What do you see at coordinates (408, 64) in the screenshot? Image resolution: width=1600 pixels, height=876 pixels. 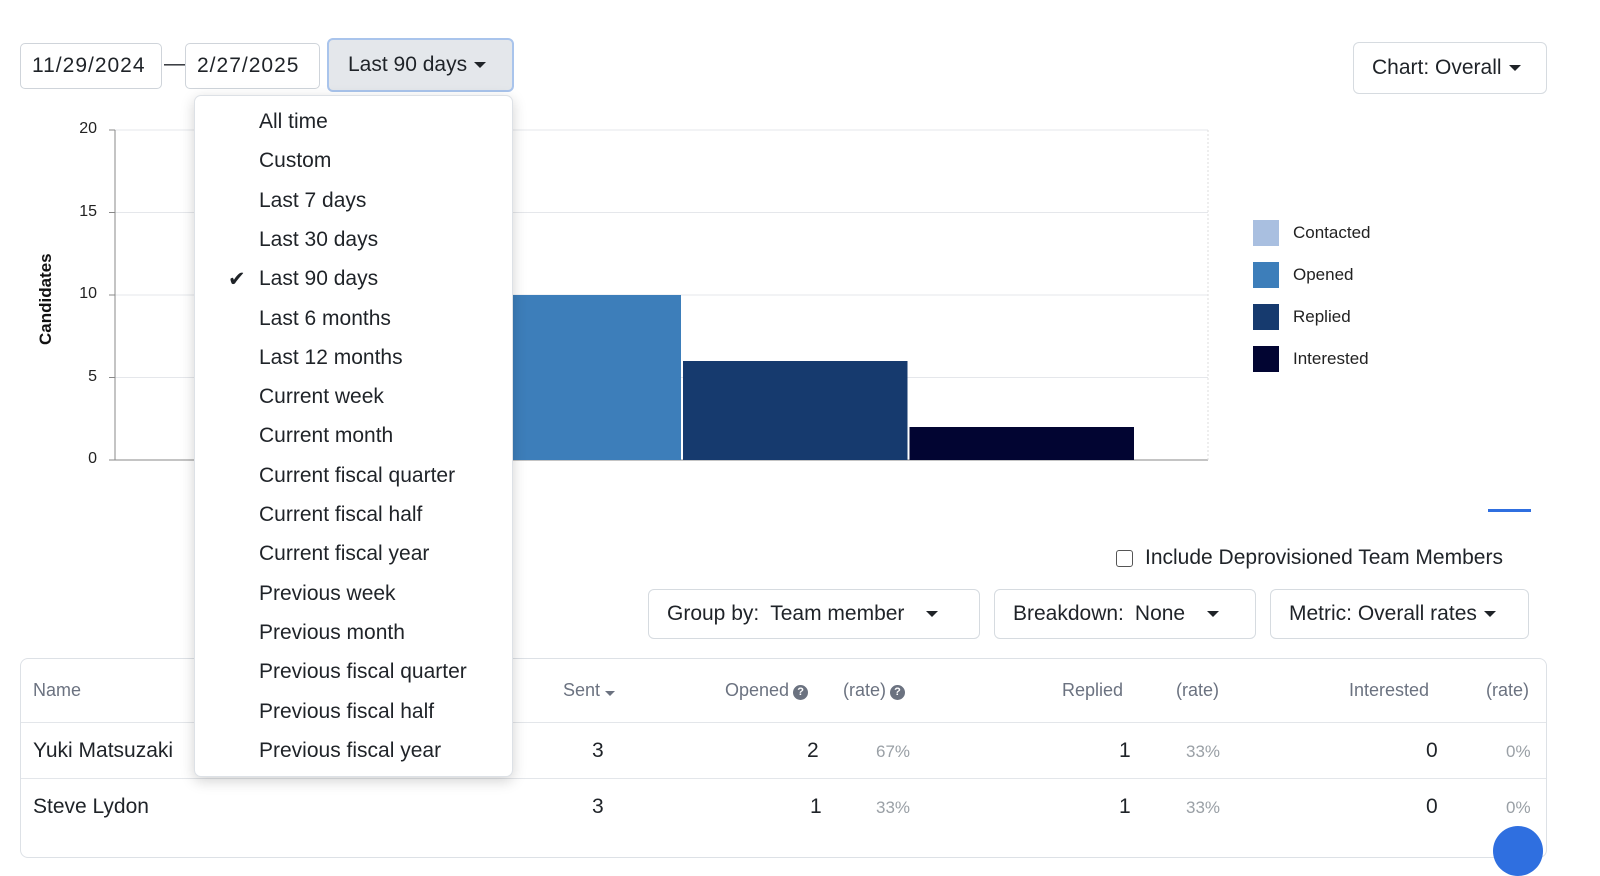 I see `date-range-label: Last 90 days` at bounding box center [408, 64].